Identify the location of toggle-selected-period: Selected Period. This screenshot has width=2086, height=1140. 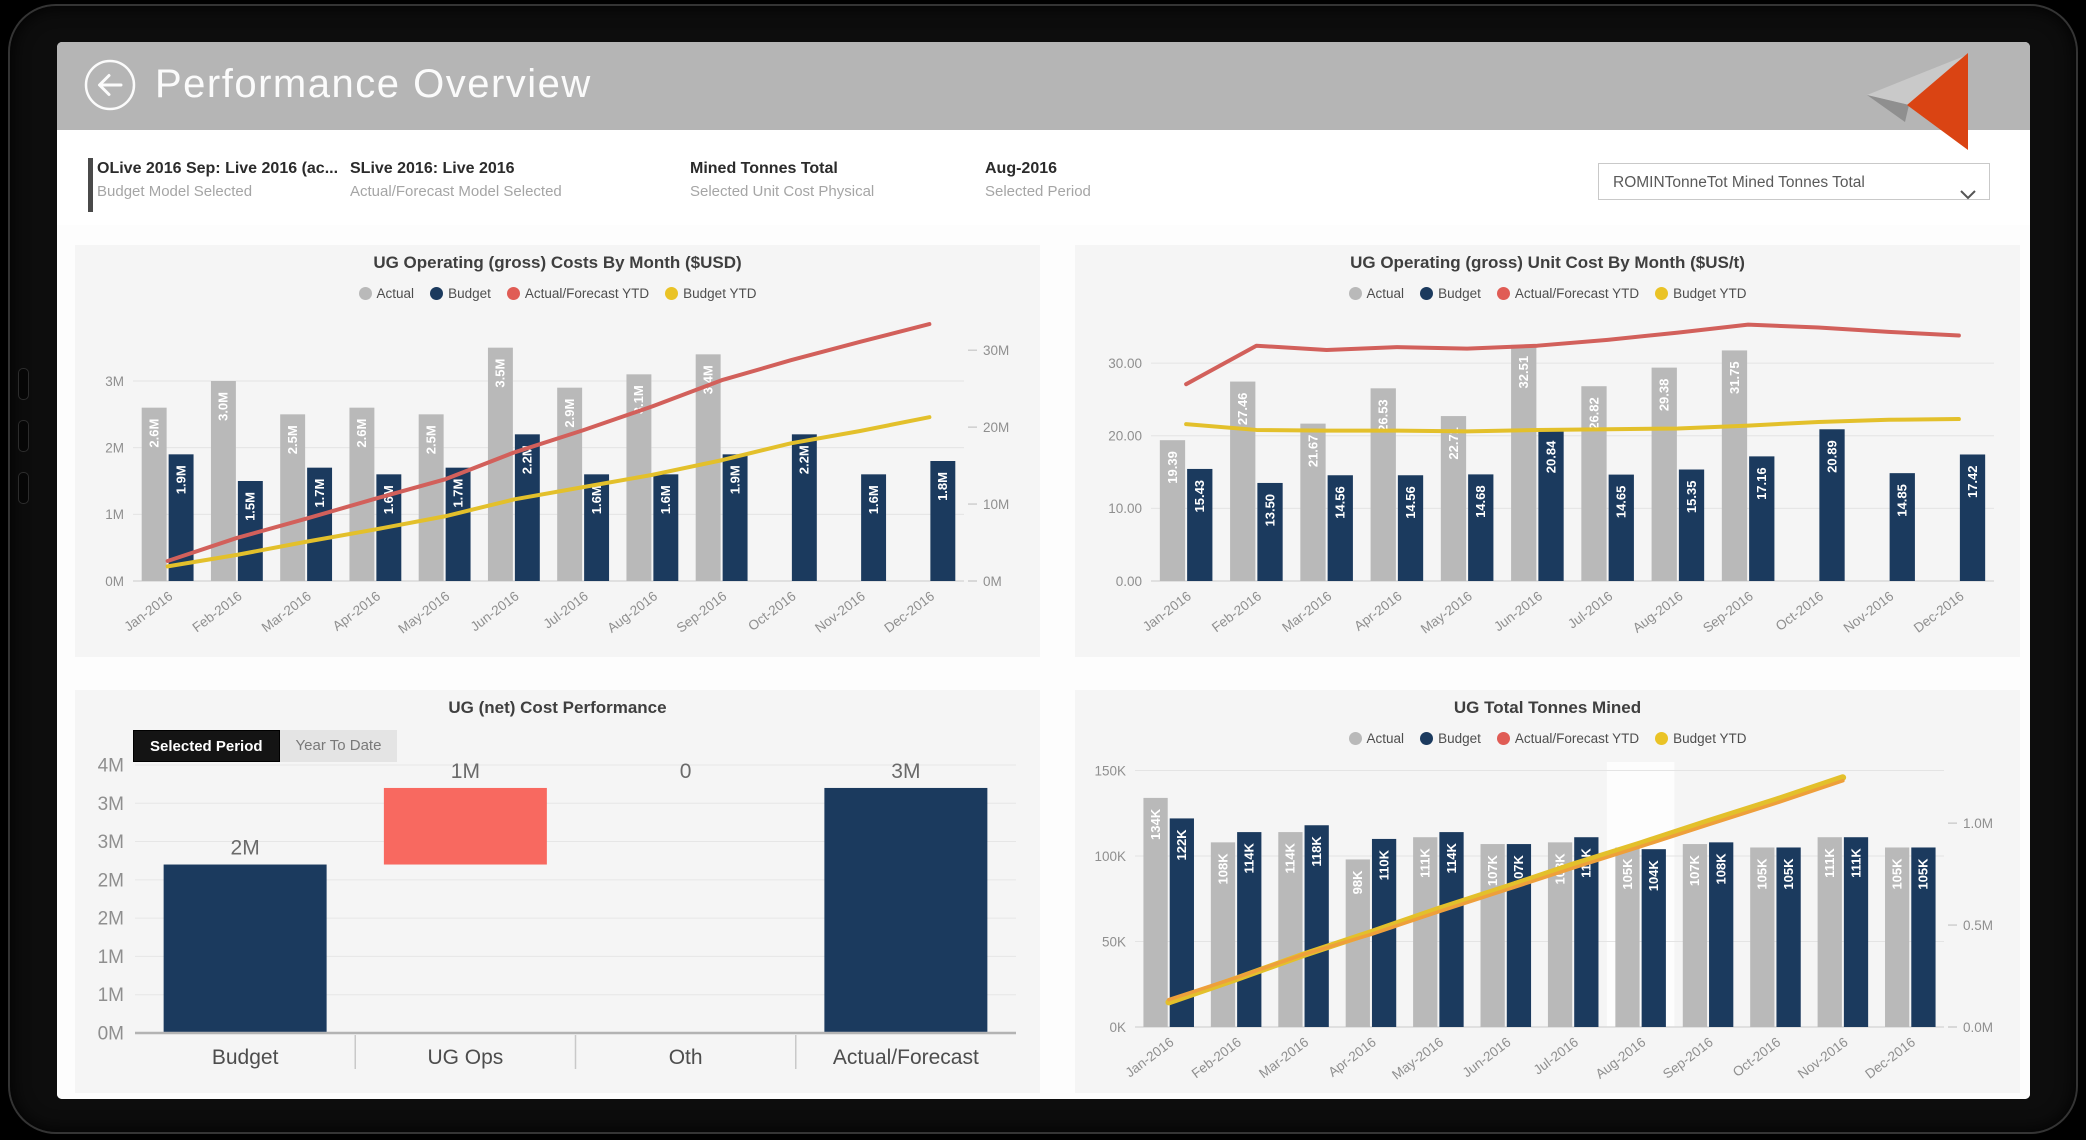
(206, 746).